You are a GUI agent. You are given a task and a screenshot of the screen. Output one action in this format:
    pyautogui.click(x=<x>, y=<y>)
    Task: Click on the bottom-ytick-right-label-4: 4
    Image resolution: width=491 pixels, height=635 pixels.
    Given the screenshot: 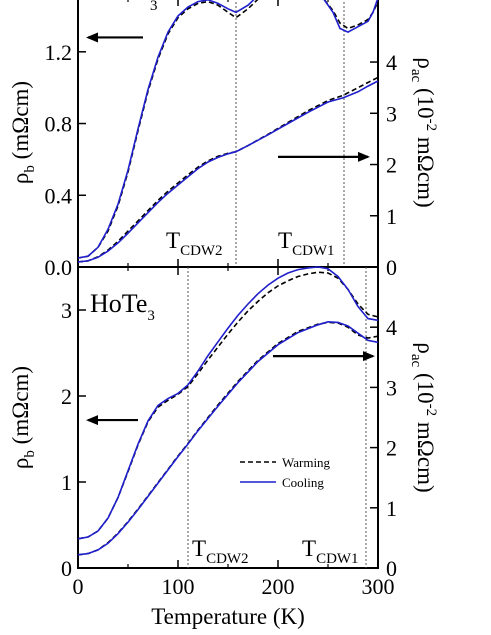 What is the action you would take?
    pyautogui.click(x=391, y=327)
    